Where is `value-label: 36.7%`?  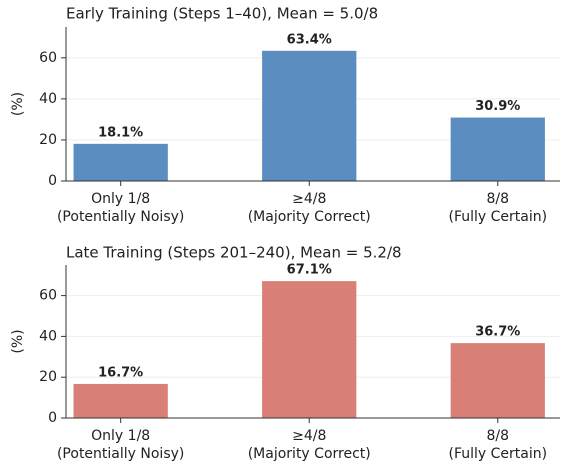
value-label: 36.7% is located at coordinates (497, 332).